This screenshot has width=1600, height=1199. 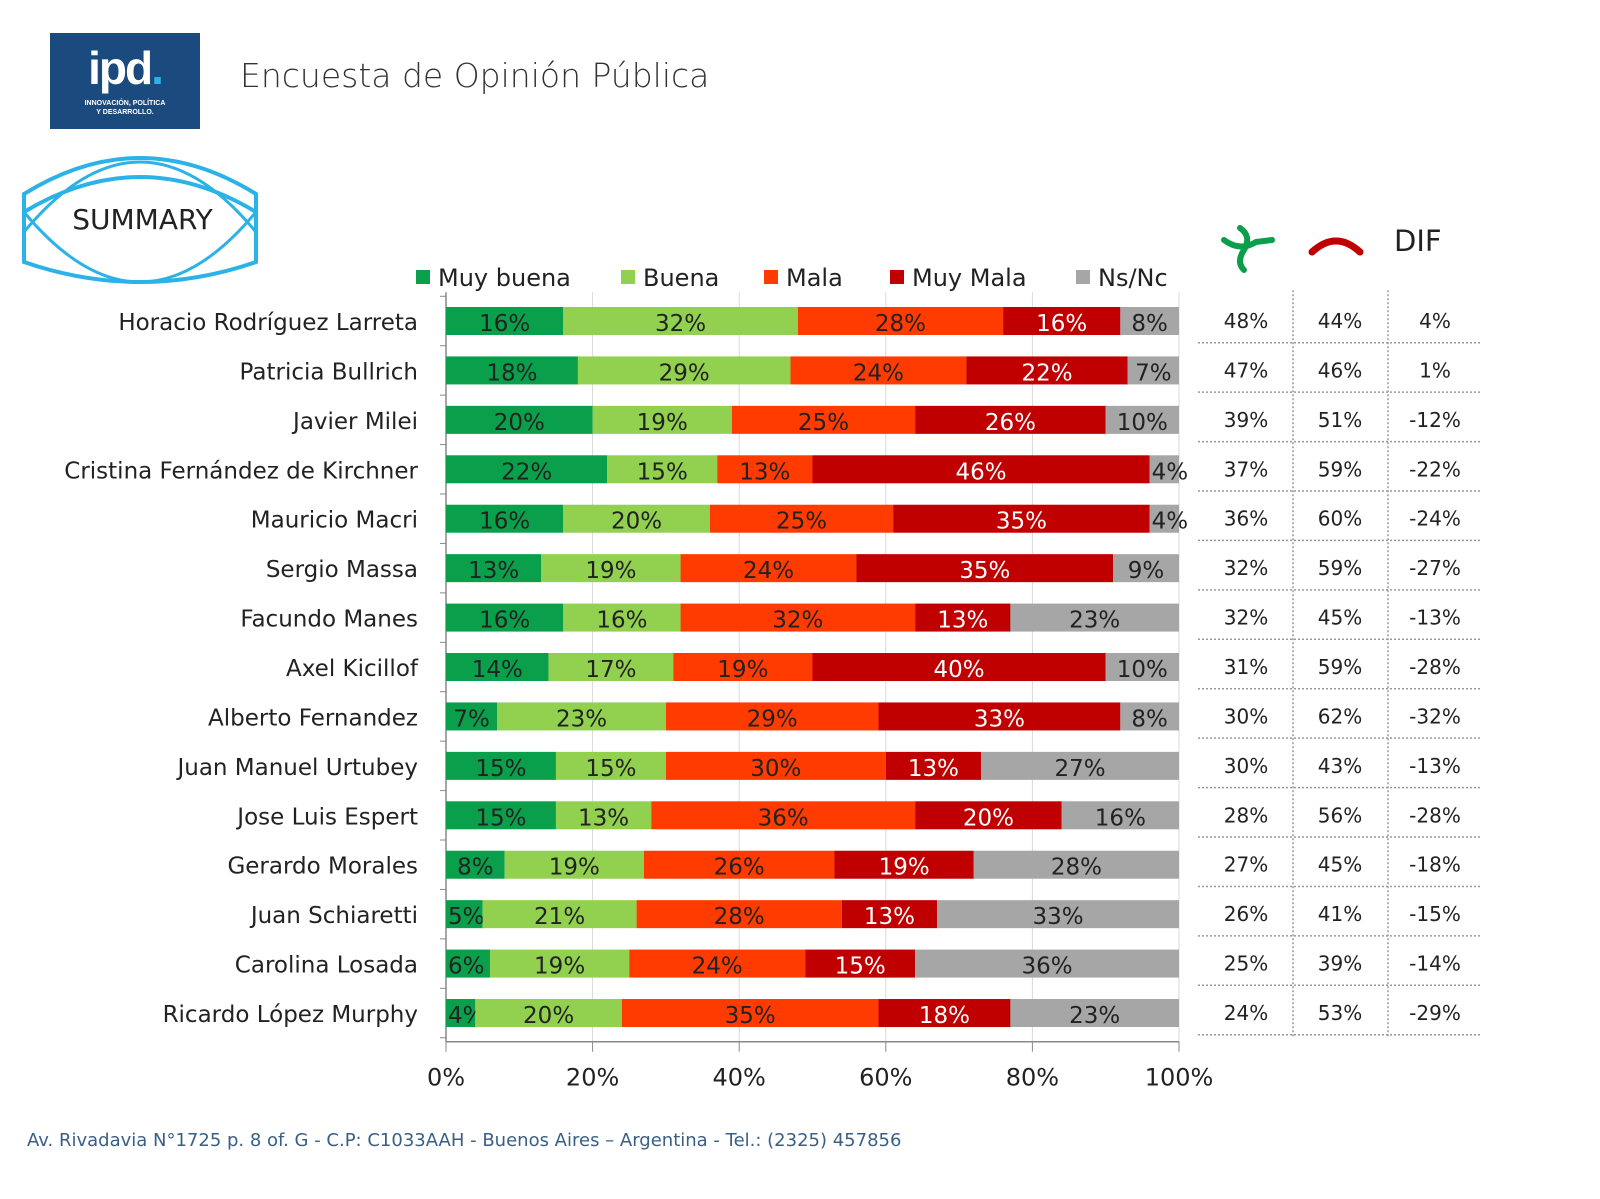 What do you see at coordinates (333, 916) in the screenshot?
I see `category-label: Juan Schiaretti` at bounding box center [333, 916].